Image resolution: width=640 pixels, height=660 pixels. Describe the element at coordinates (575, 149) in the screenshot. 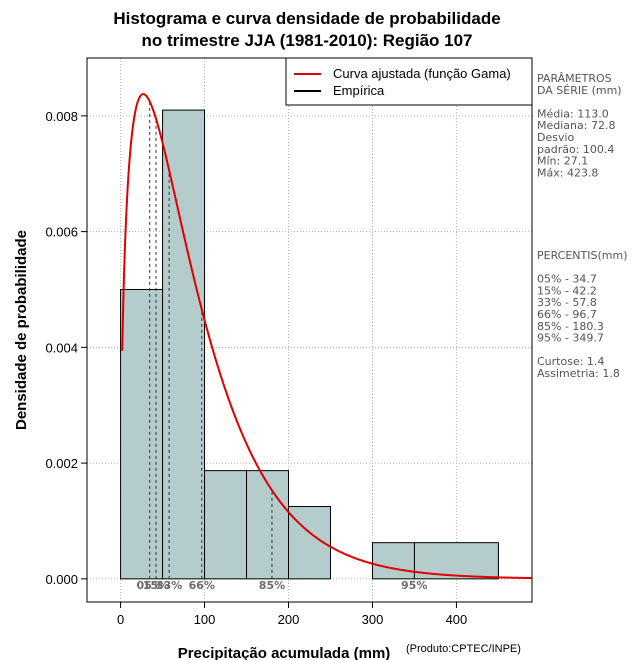

I see `stats-line-6: padrão: 100.4` at that location.